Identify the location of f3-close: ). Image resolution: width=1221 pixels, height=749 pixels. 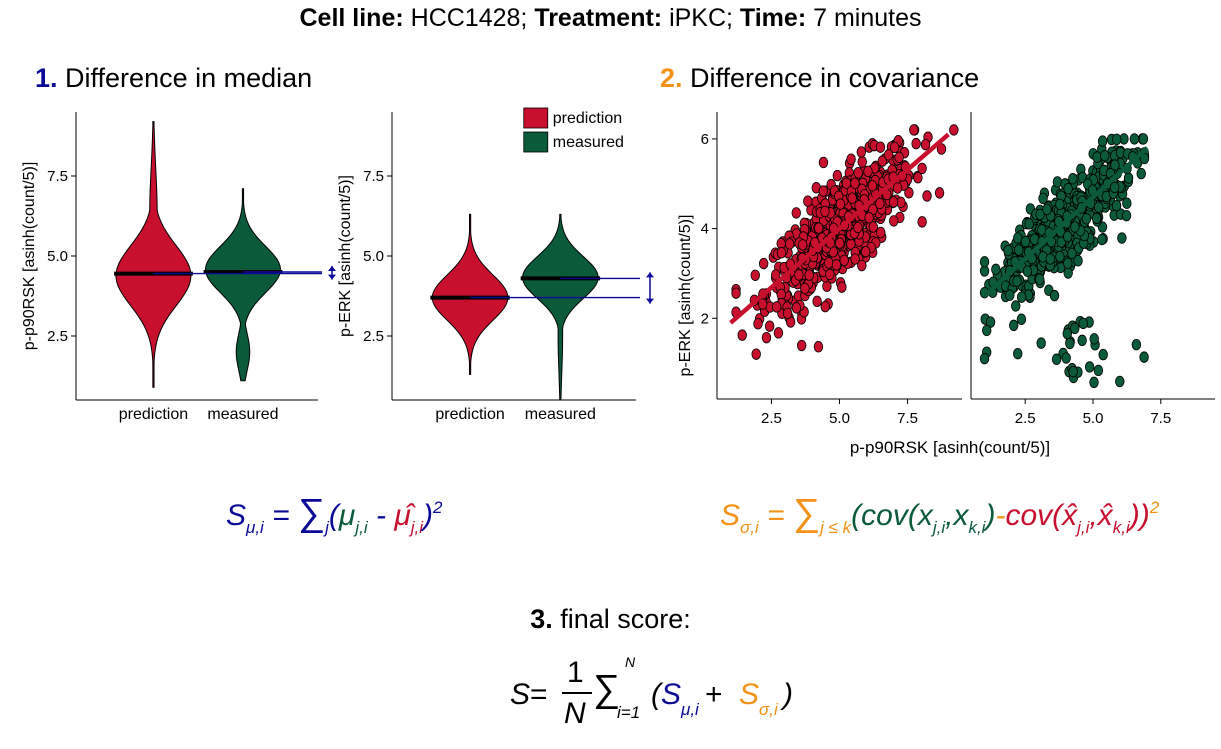
(788, 694).